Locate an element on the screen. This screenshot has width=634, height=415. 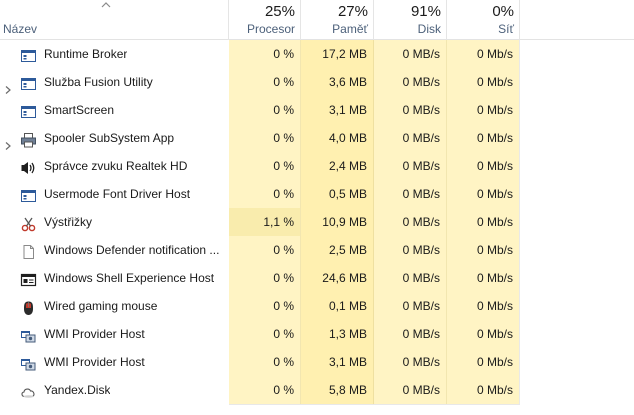
process-name-cell: Výstřižky is located at coordinates (114, 222).